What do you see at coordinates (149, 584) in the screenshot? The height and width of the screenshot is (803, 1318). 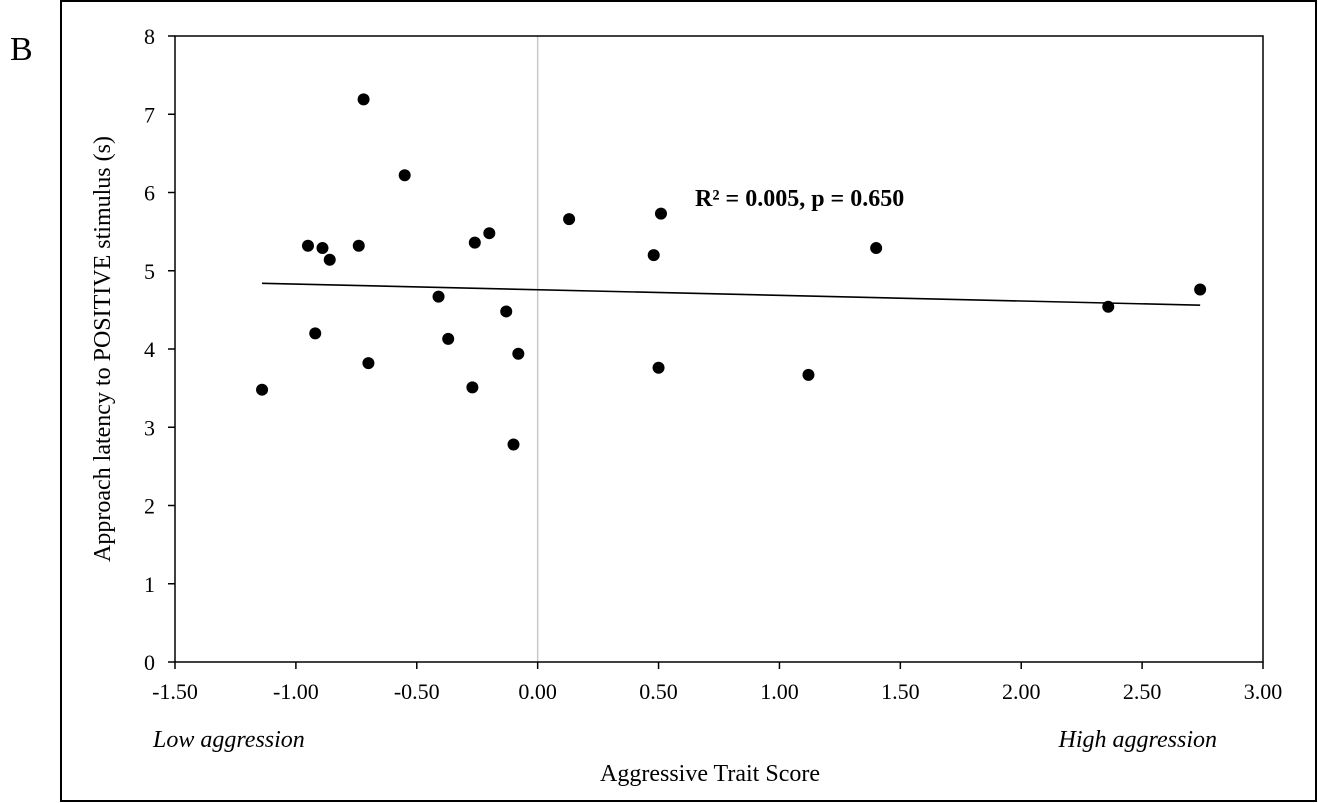 I see `y-tick-label: 1` at bounding box center [149, 584].